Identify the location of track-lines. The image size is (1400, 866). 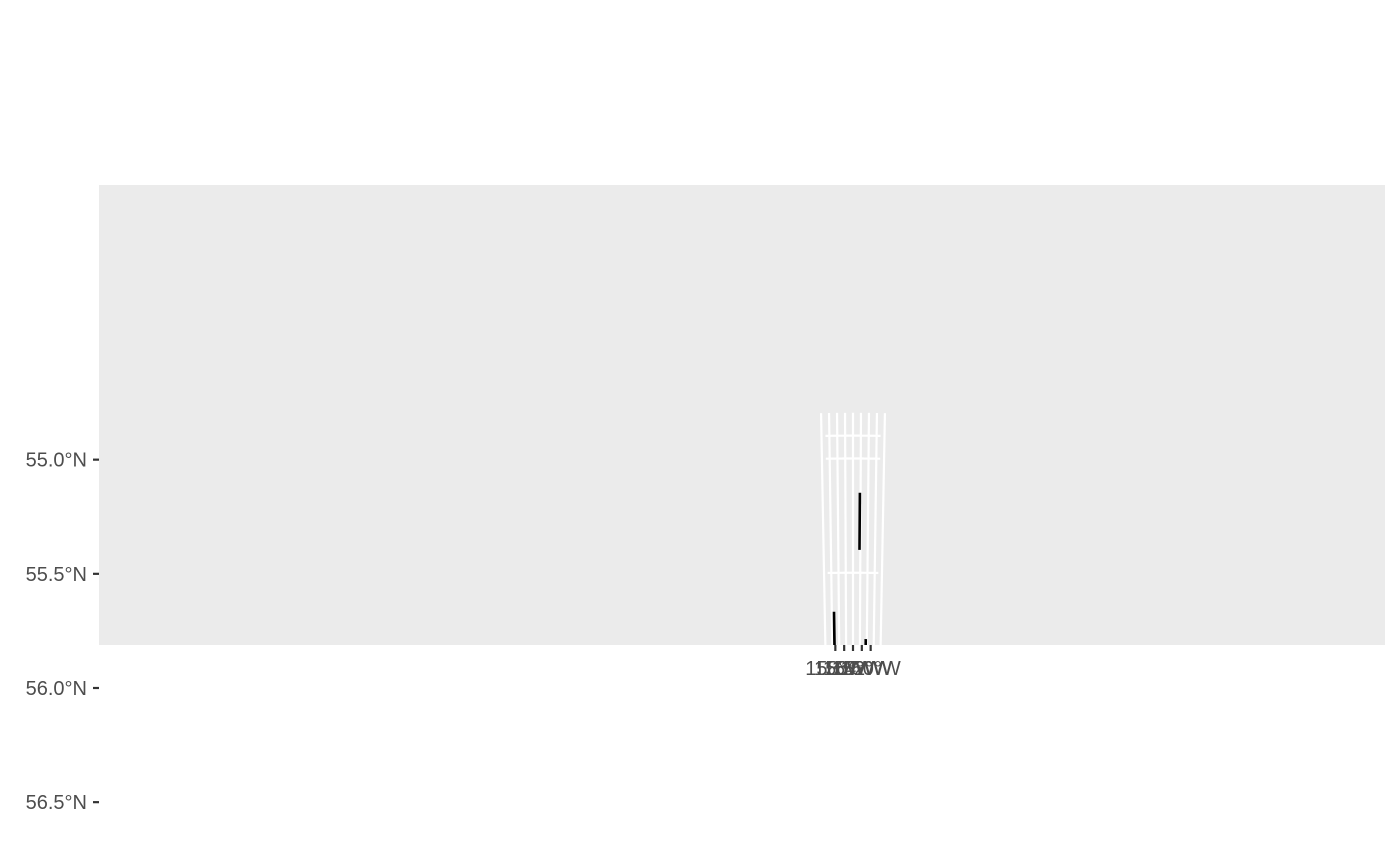
(850, 568).